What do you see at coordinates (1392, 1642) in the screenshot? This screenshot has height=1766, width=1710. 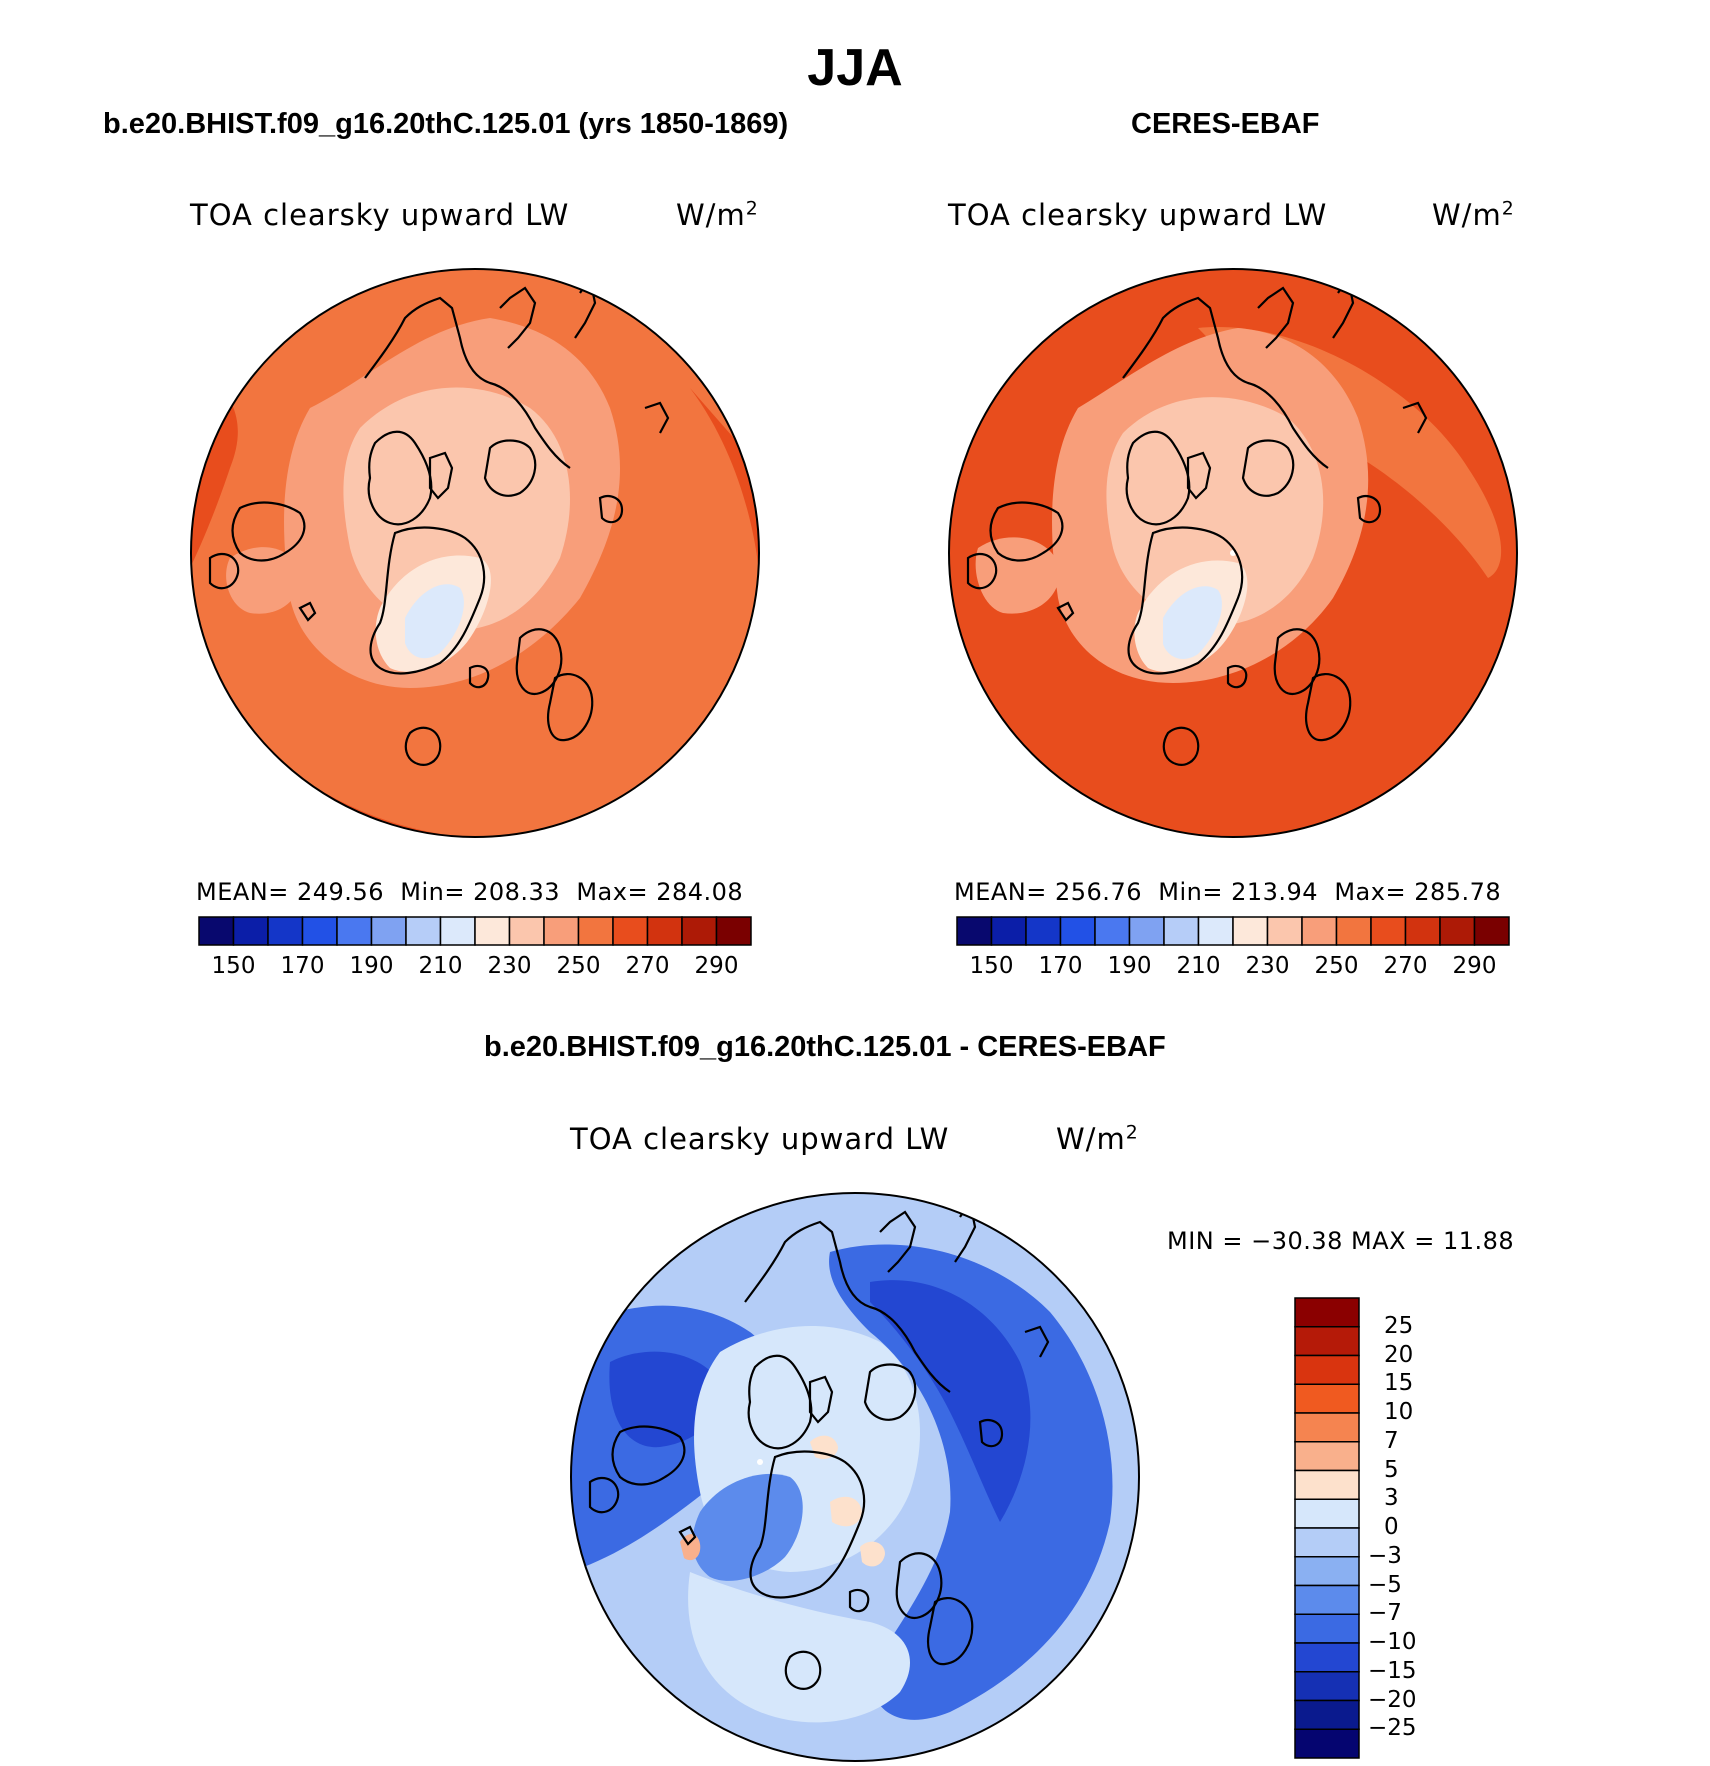 I see `colorbar-tick-label: −10` at bounding box center [1392, 1642].